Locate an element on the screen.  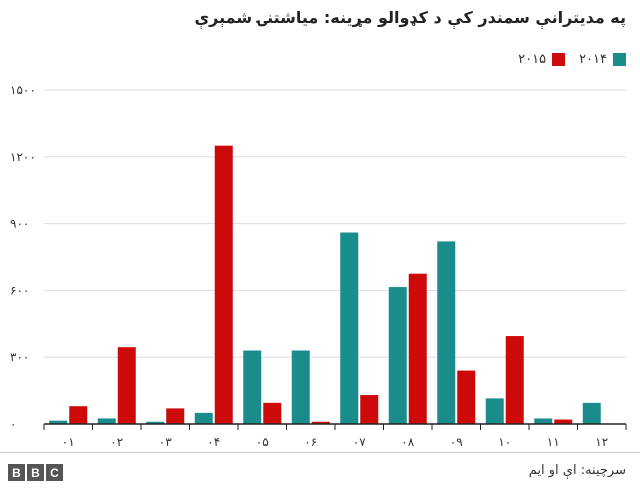
y-tick-label: ۱۵۰۰ is located at coordinates (23, 90).